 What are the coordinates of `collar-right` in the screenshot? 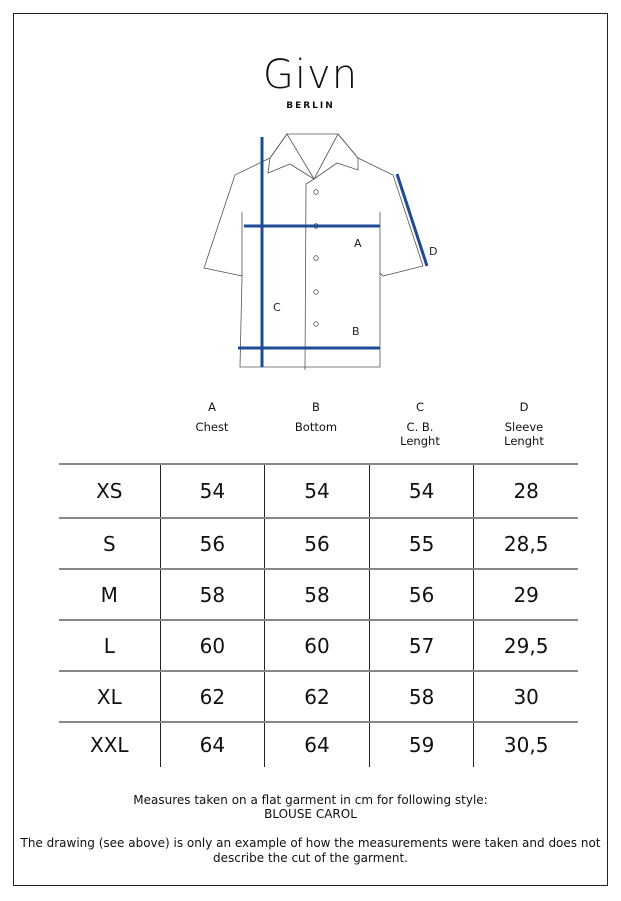 It's located at (336, 156).